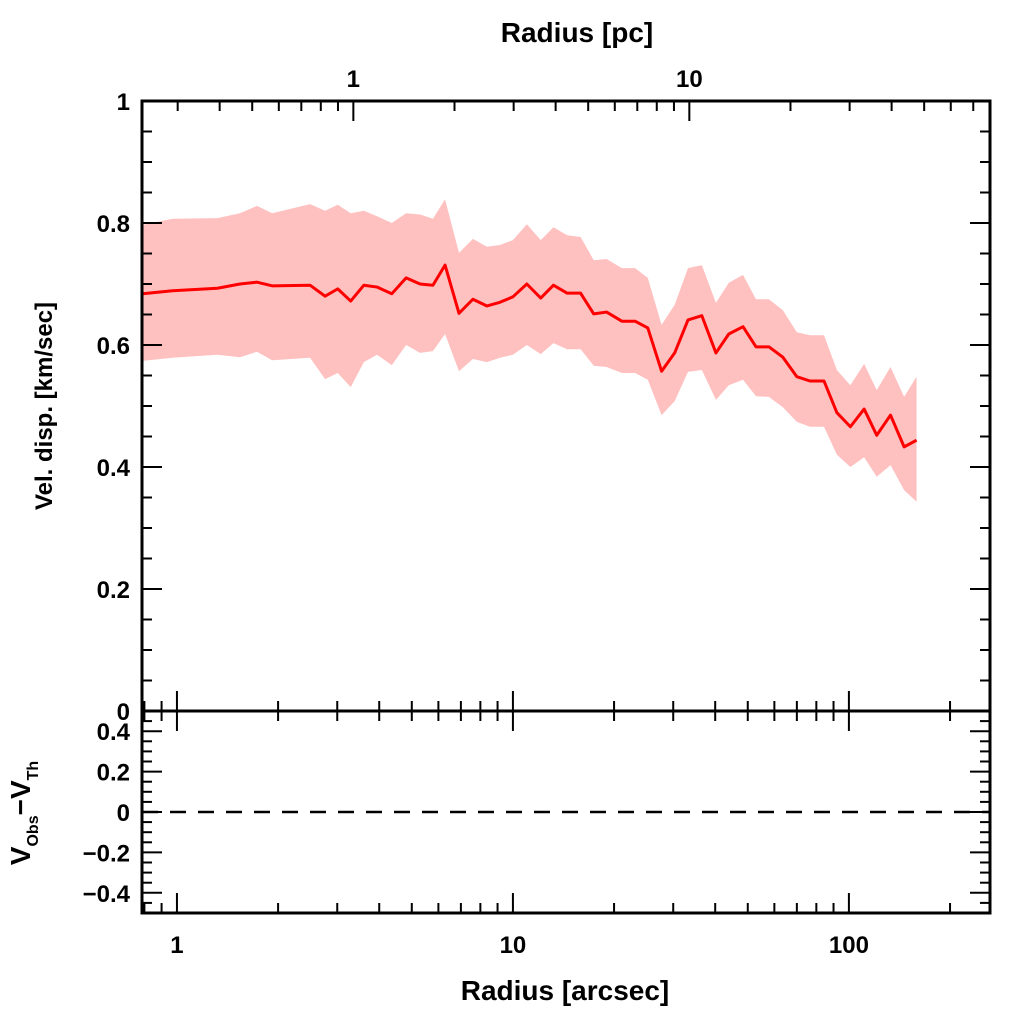  Describe the element at coordinates (353, 79) in the screenshot. I see `top-x-tick-label: 1` at that location.